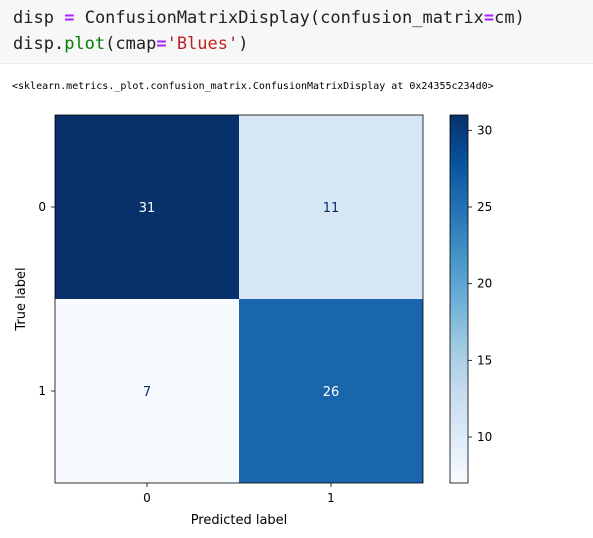 Image resolution: width=593 pixels, height=538 pixels. I want to click on cell-value-label: 11, so click(331, 208).